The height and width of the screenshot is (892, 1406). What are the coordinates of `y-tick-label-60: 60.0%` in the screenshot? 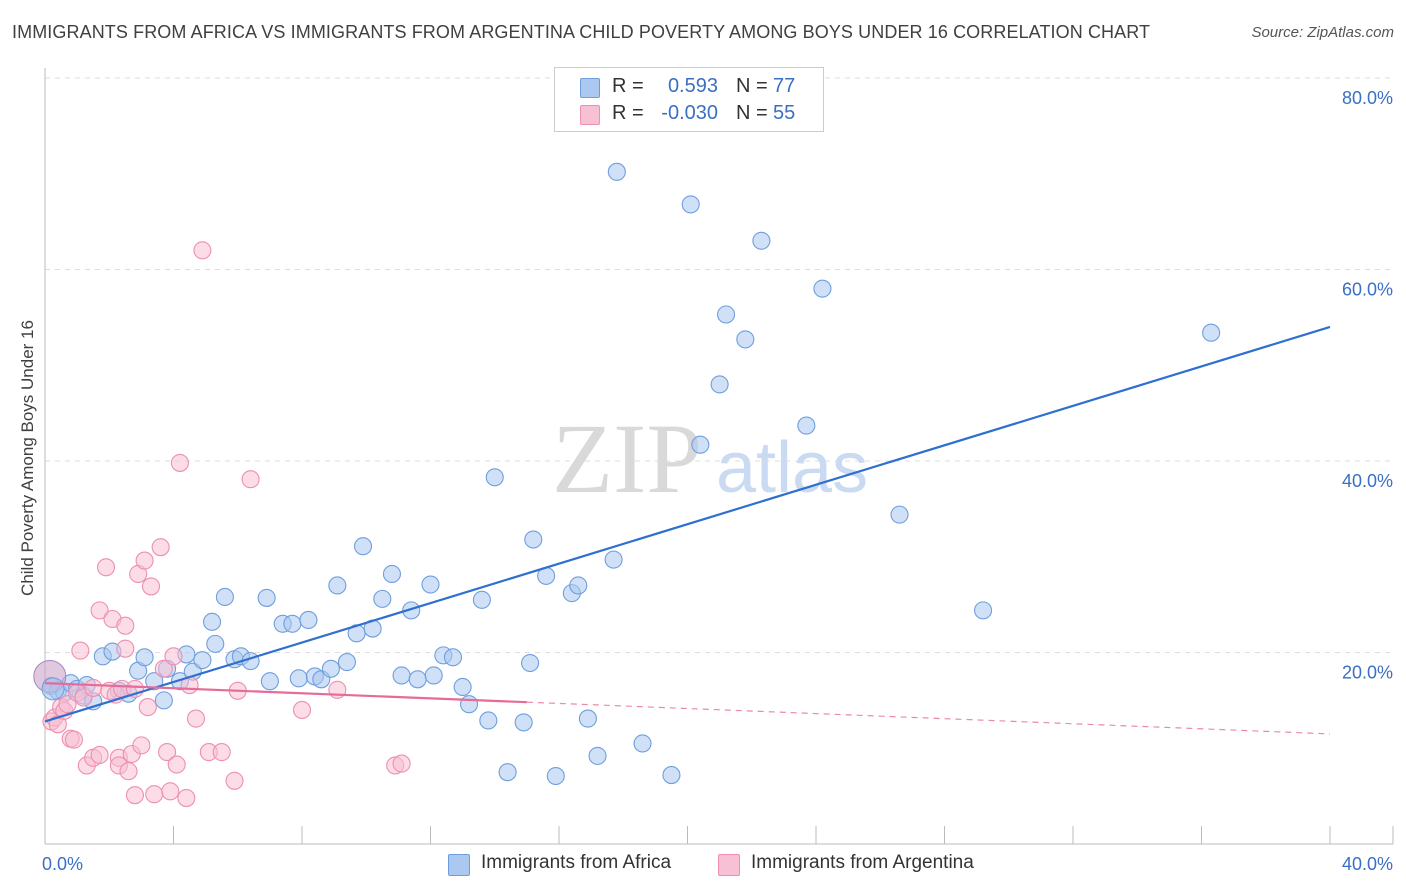 It's located at (1367, 290).